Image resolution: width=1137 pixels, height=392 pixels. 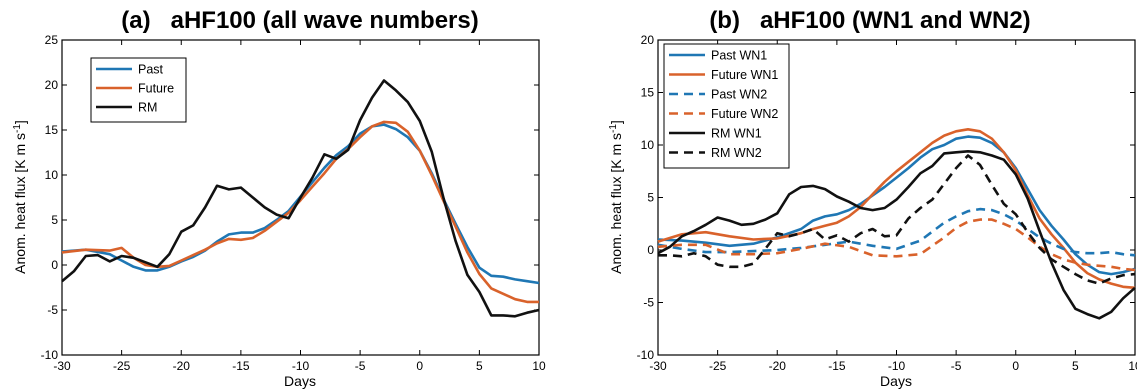 What do you see at coordinates (646, 355) in the screenshot?
I see `panel-b-y-tick-label: -10` at bounding box center [646, 355].